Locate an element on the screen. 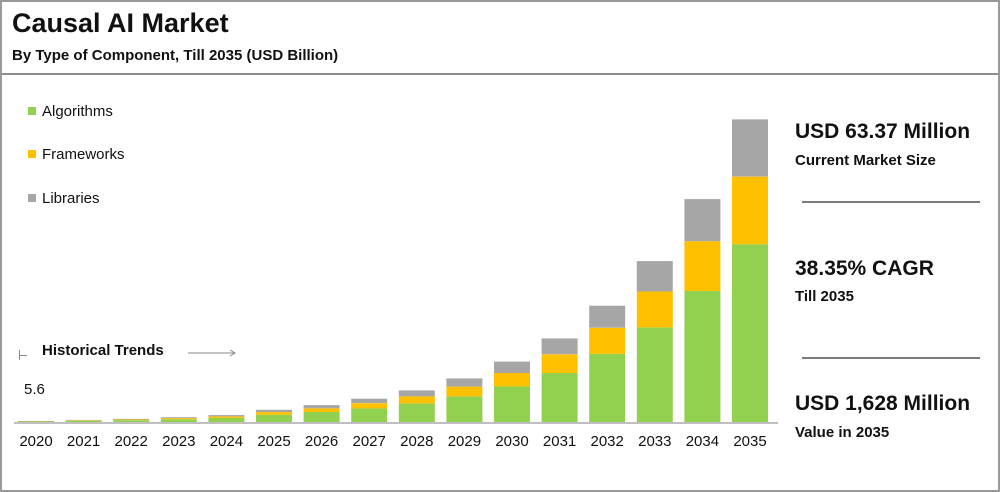 The height and width of the screenshot is (492, 1000). first-year-value-label: 5.6 is located at coordinates (34, 389).